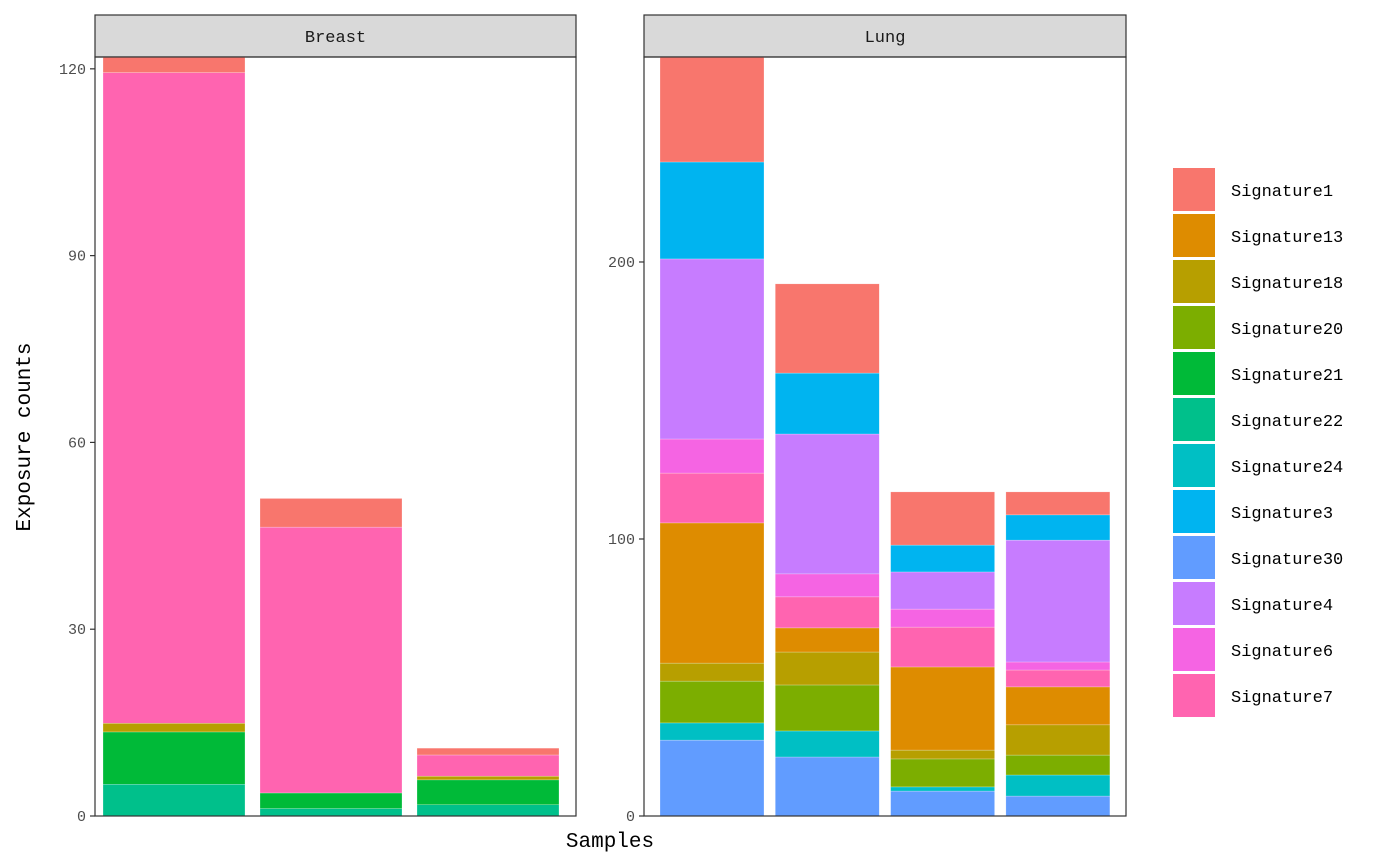  I want to click on legend-item: Signature7, so click(1253, 695).